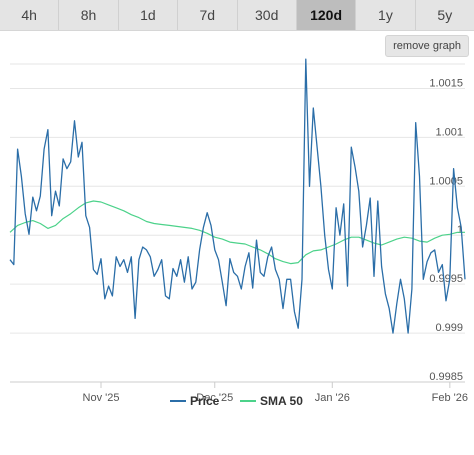 The image size is (474, 455). What do you see at coordinates (445, 15) in the screenshot?
I see `tab-5y: 5y` at bounding box center [445, 15].